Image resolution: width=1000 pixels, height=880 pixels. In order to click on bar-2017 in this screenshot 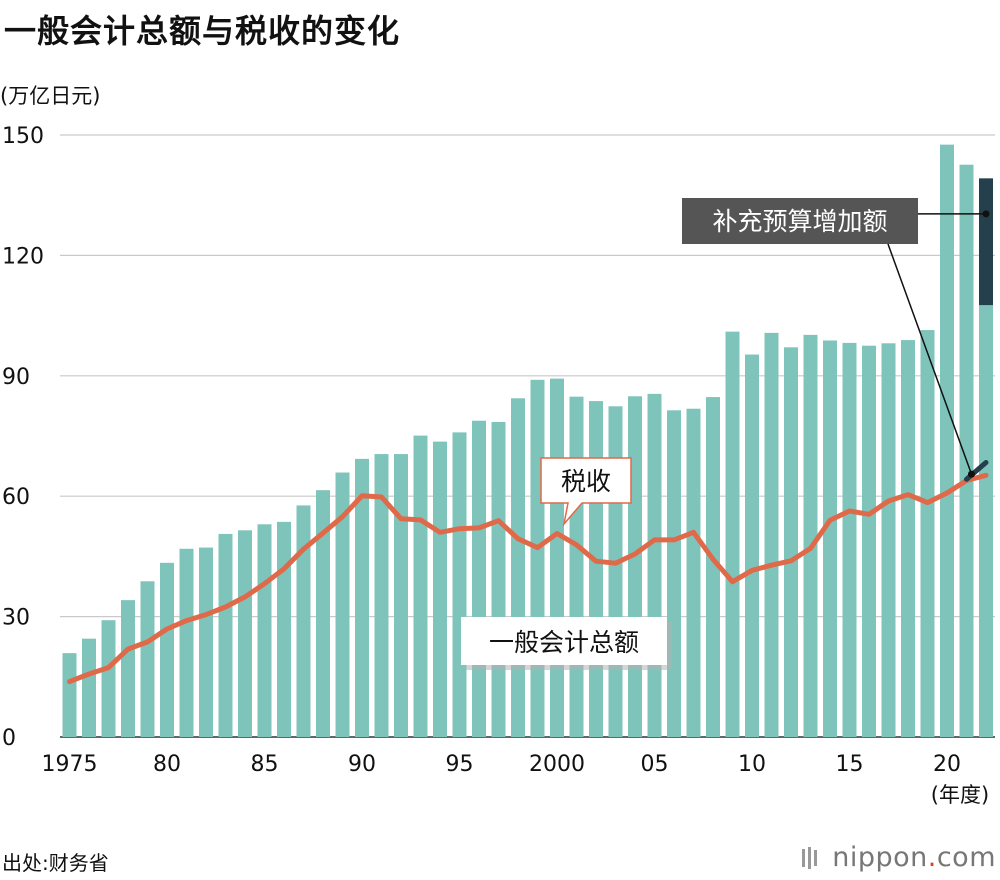, I will do `click(888, 540)`.